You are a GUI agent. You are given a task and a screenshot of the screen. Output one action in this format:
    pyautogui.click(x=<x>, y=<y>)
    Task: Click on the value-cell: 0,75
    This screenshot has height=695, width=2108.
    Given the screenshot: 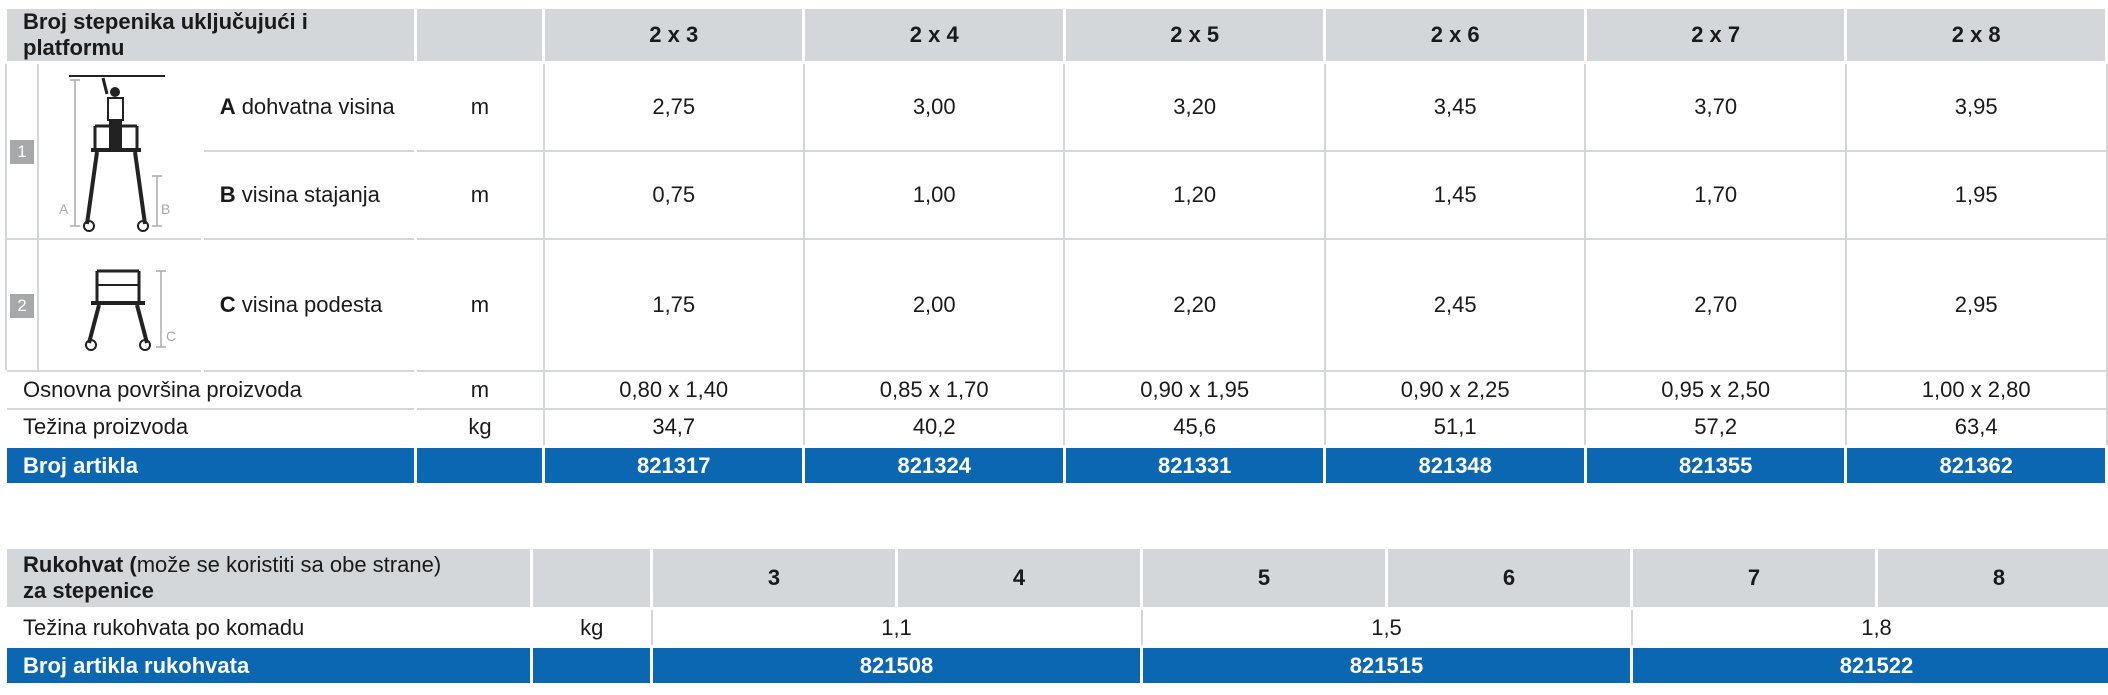 What is the action you would take?
    pyautogui.click(x=673, y=194)
    